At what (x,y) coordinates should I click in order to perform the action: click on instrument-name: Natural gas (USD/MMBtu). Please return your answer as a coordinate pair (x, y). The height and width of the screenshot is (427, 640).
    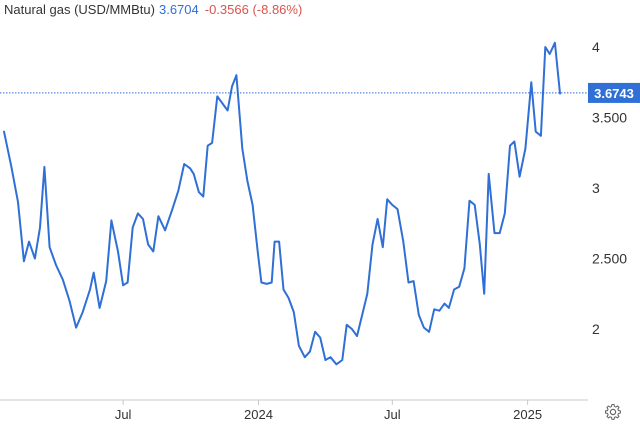
    Looking at the image, I should click on (79, 9).